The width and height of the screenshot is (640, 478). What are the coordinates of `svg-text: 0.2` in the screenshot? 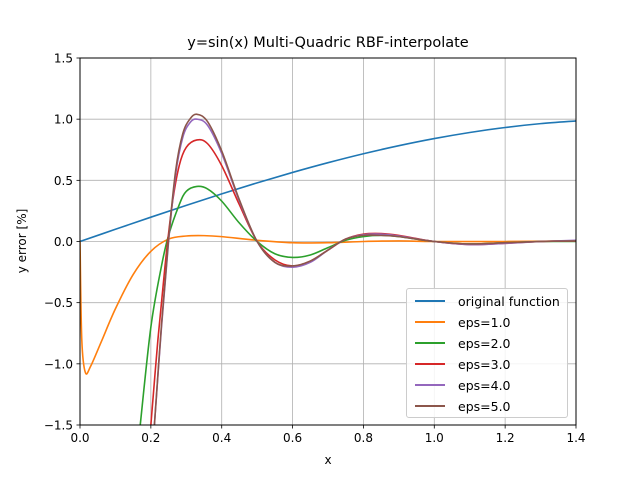 It's located at (150, 438).